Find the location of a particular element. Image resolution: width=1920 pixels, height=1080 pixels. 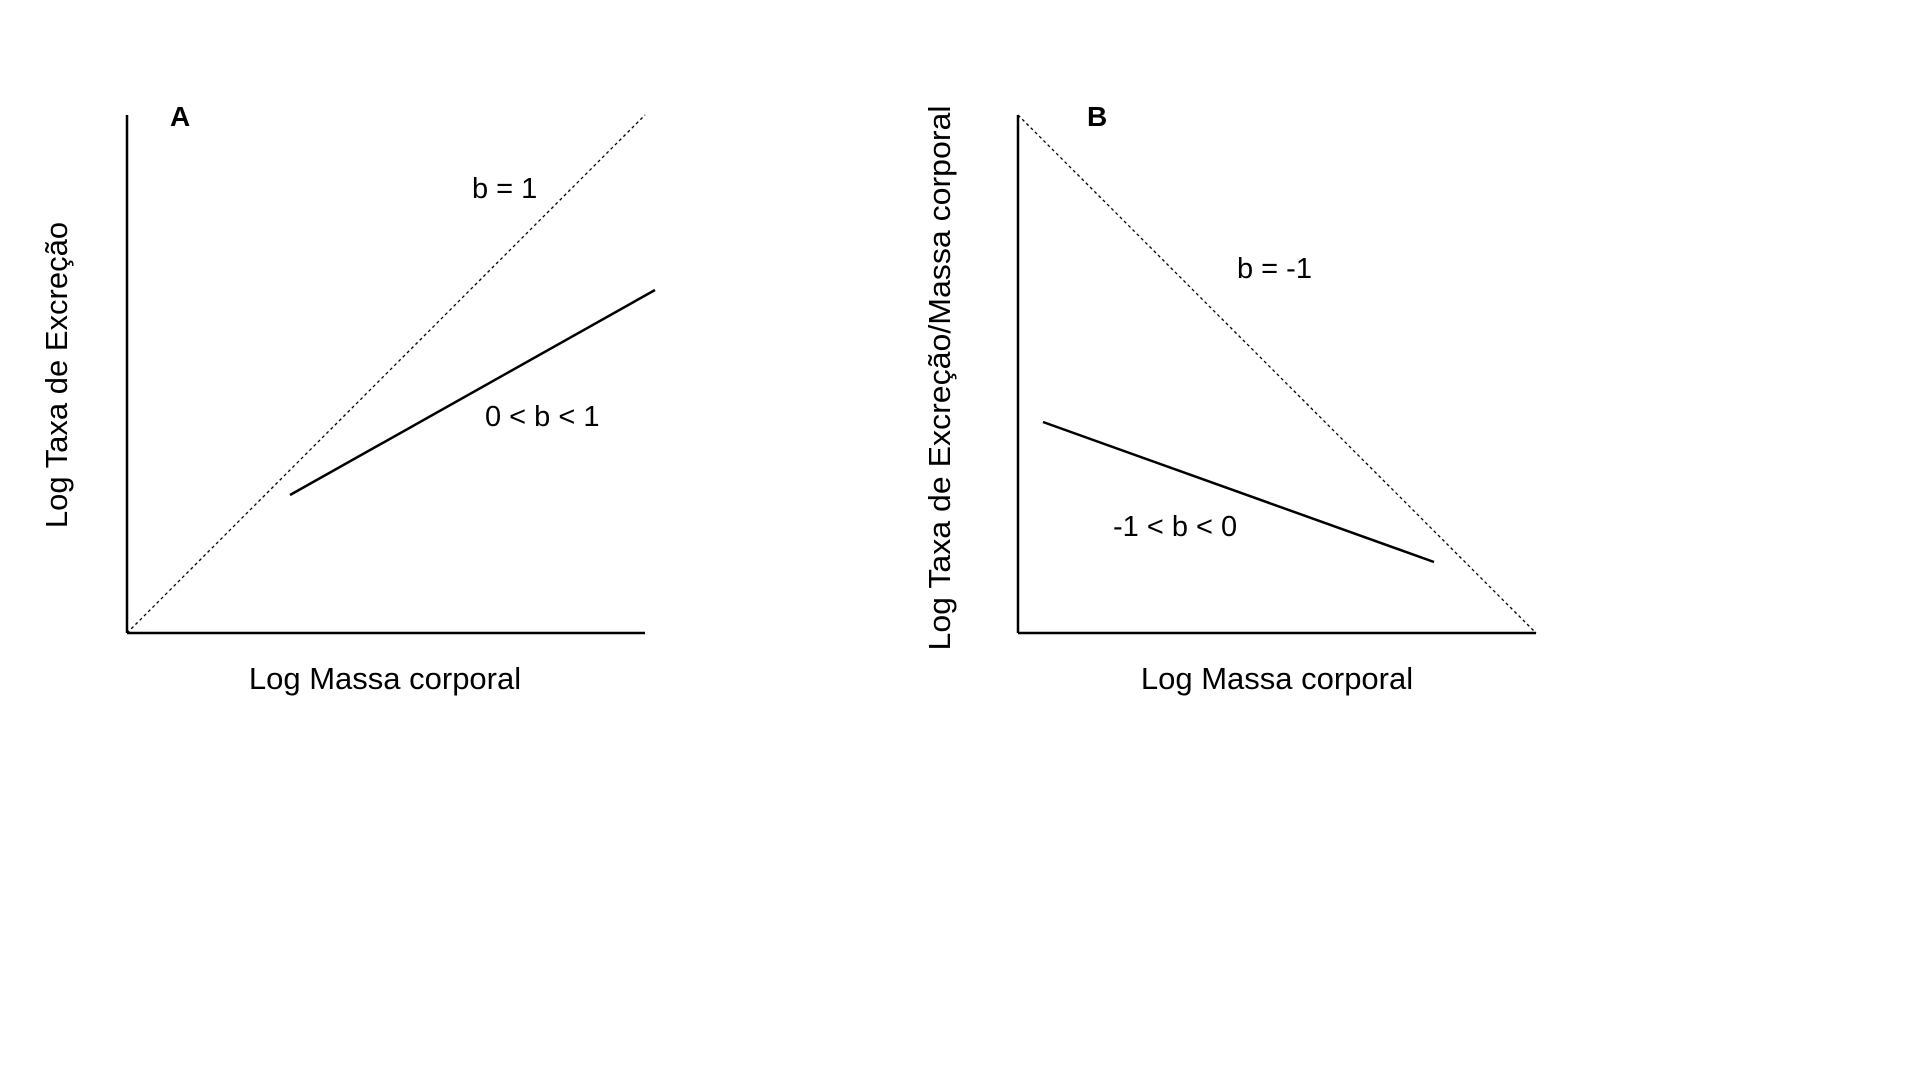

panel-a-reference-label: b = 1 is located at coordinates (504, 189).